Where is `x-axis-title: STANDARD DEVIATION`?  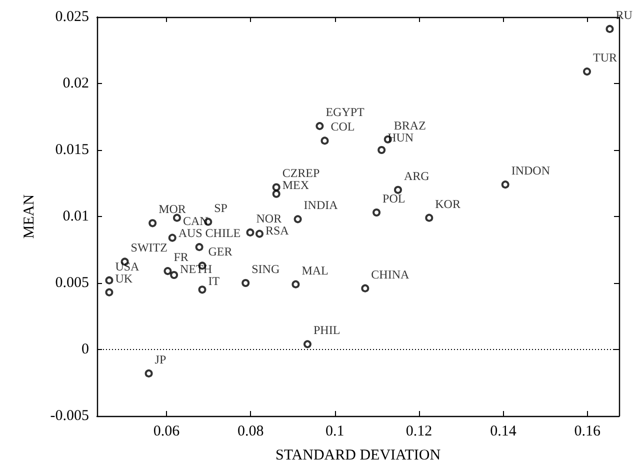 x-axis-title: STANDARD DEVIATION is located at coordinates (358, 456).